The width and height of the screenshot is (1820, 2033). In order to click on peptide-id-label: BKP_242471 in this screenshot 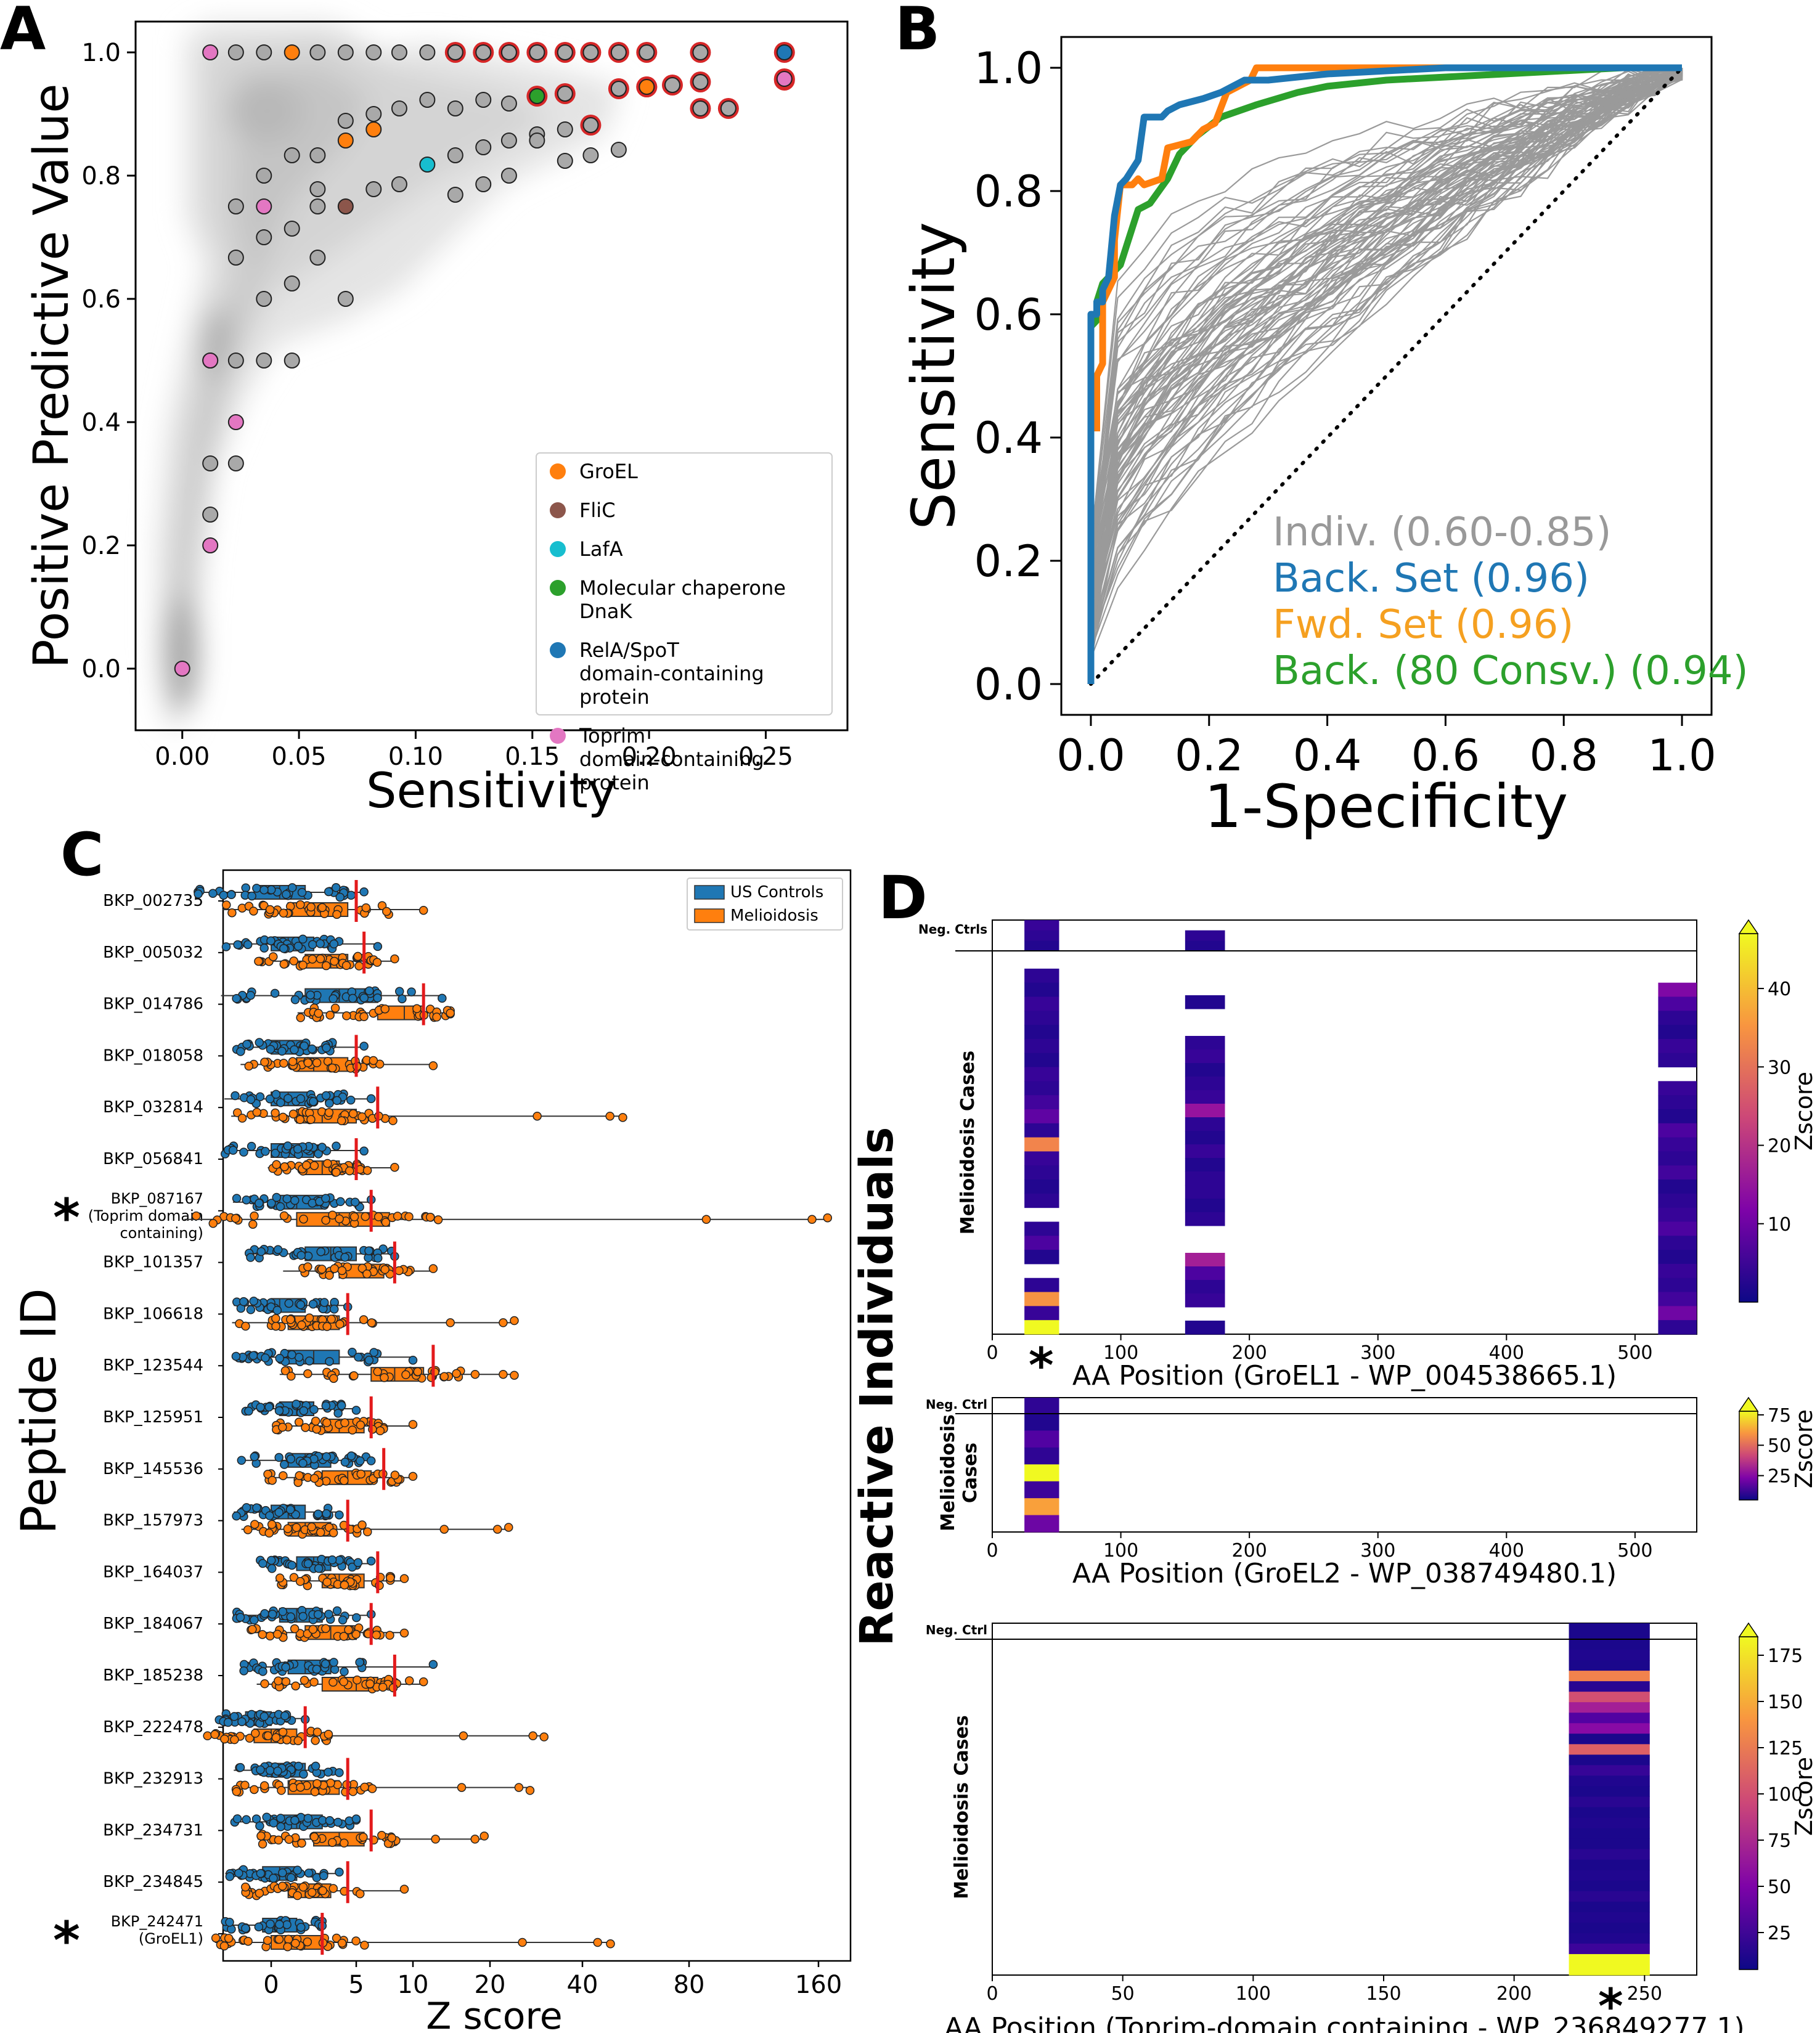, I will do `click(157, 1921)`.